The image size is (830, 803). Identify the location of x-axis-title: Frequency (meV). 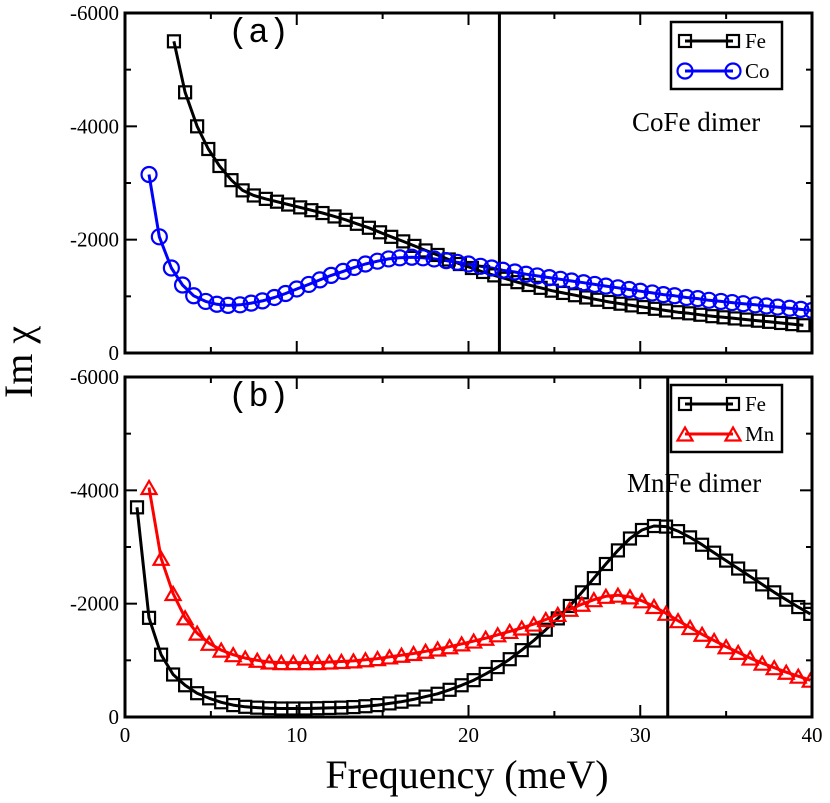
(466, 774).